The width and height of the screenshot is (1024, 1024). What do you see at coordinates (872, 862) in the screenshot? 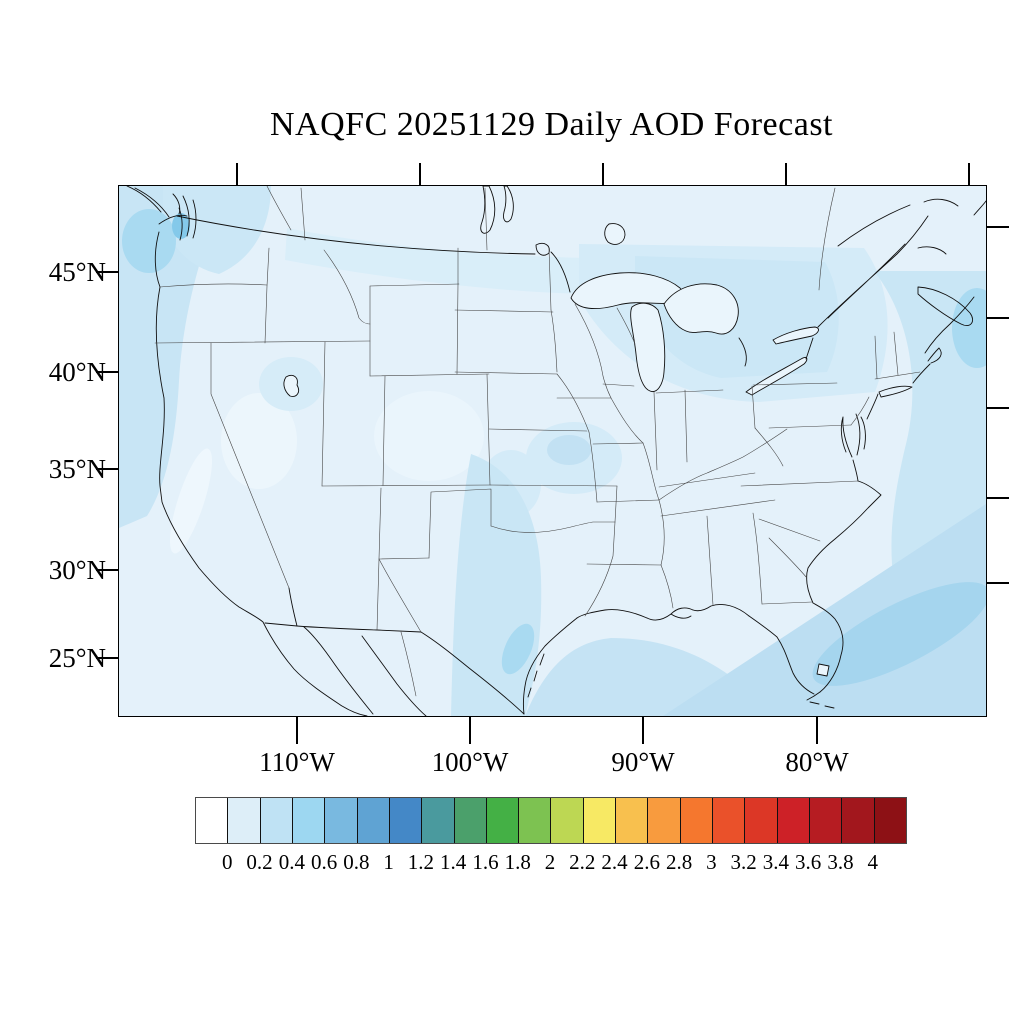
I see `colorbar-tick-label: 4` at bounding box center [872, 862].